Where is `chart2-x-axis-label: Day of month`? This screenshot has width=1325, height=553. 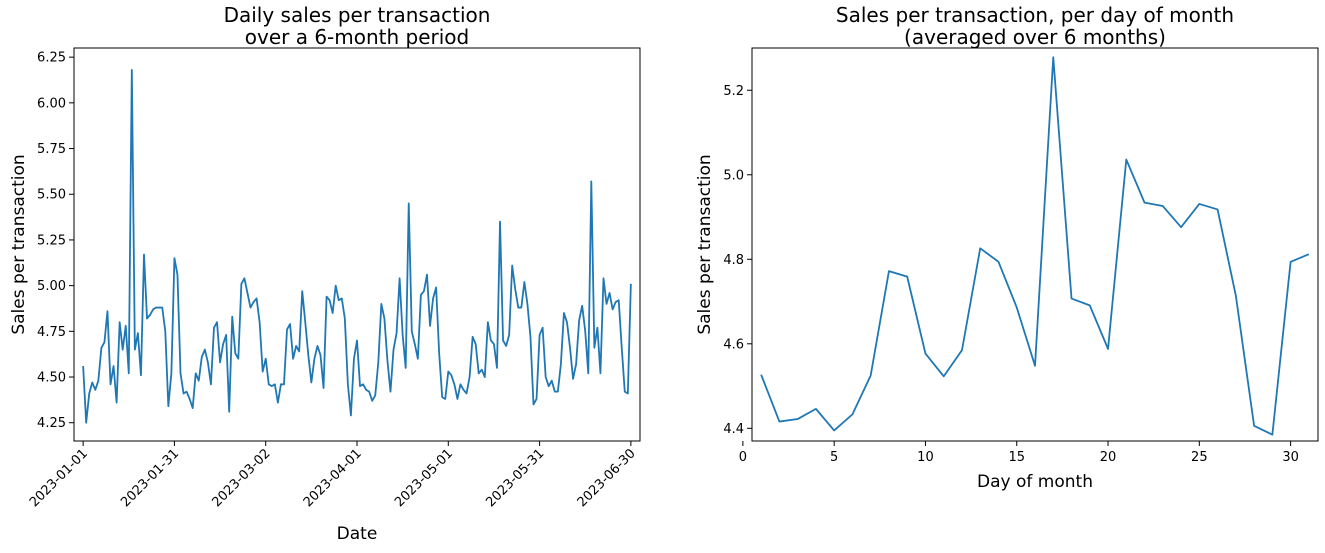
chart2-x-axis-label: Day of month is located at coordinates (1035, 482).